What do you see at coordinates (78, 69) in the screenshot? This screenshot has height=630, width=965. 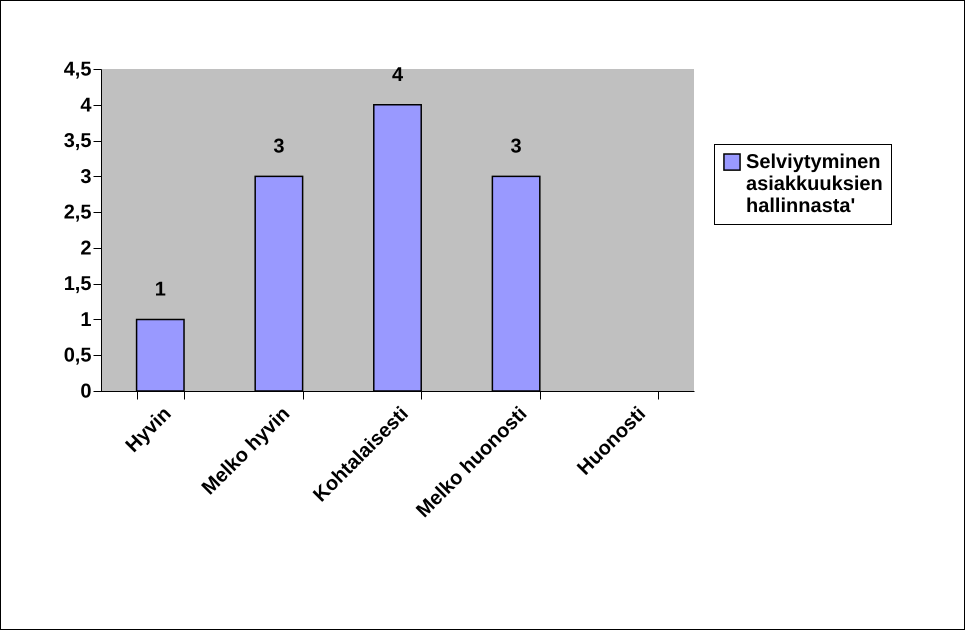 I see `y-tick-label: 4,5` at bounding box center [78, 69].